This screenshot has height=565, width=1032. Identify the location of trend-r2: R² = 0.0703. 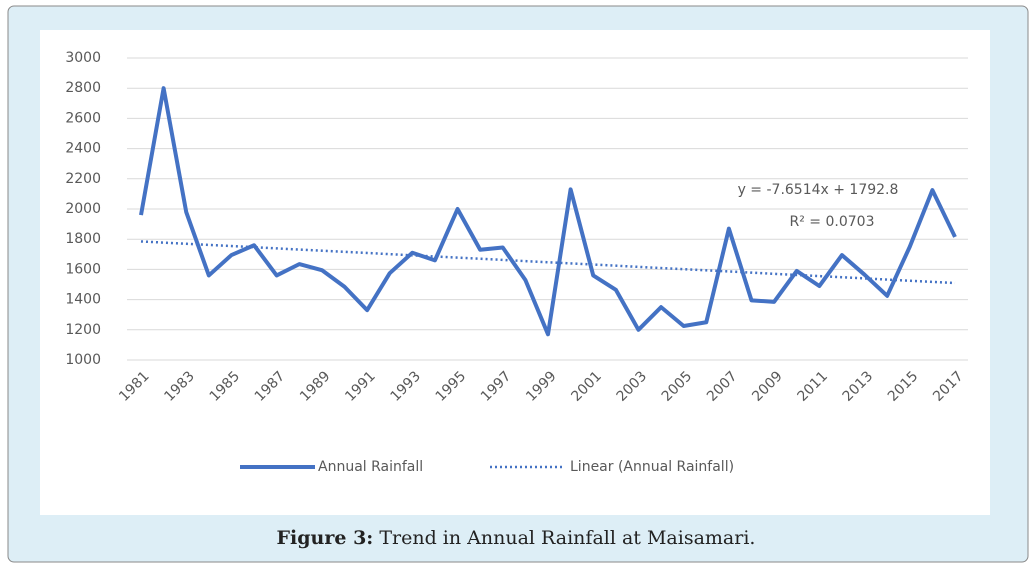
(832, 222).